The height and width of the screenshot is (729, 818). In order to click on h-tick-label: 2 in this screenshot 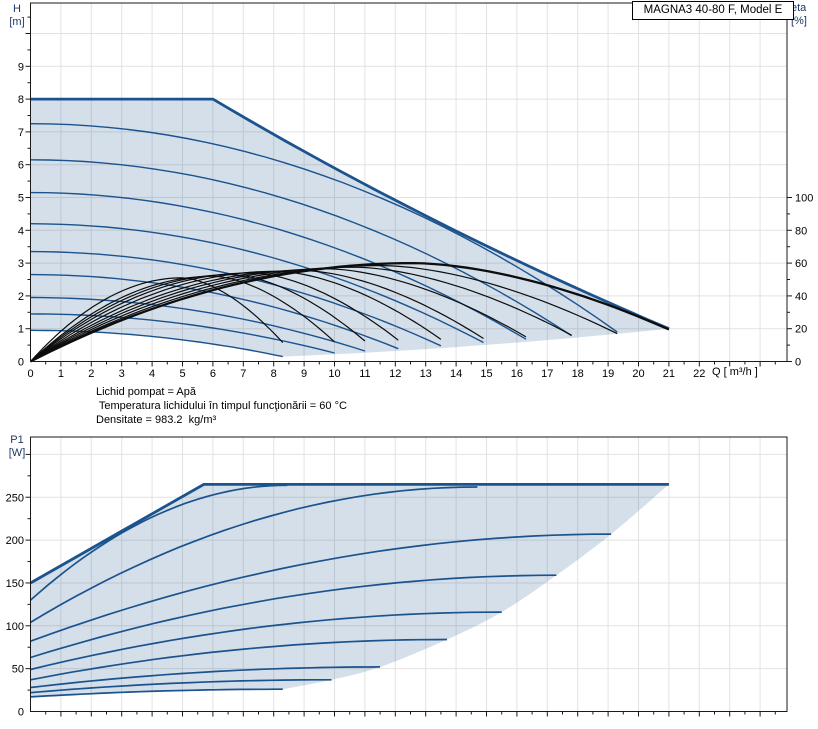, I will do `click(21, 297)`.